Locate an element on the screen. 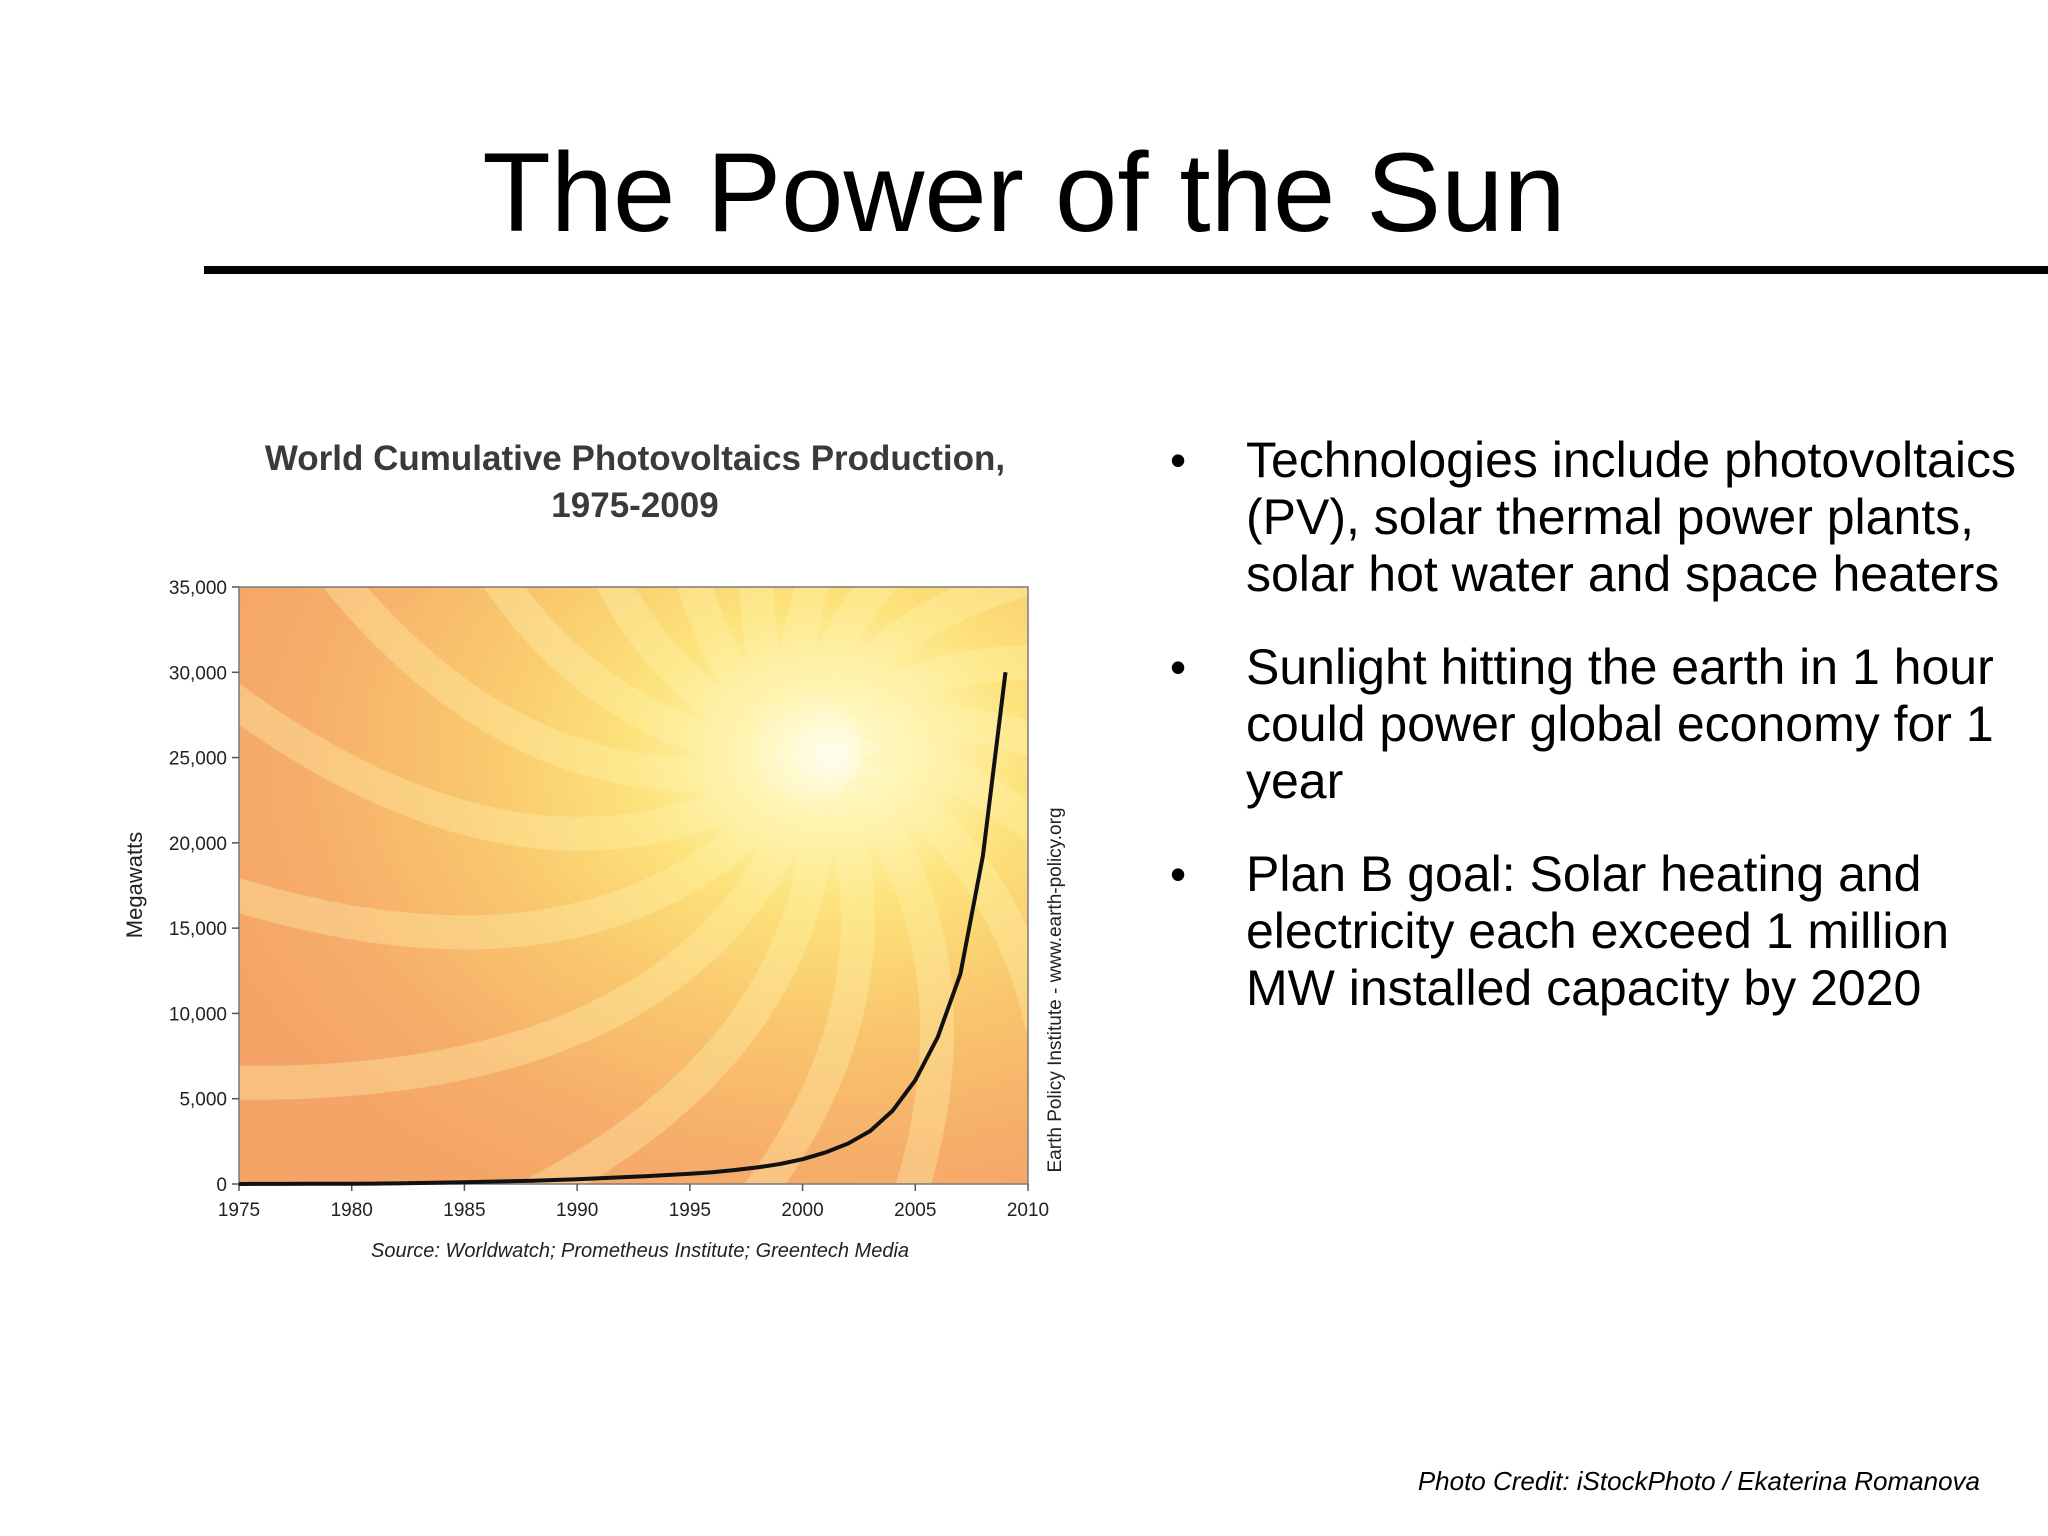  y-tick-label: 10,000 is located at coordinates (198, 1014).